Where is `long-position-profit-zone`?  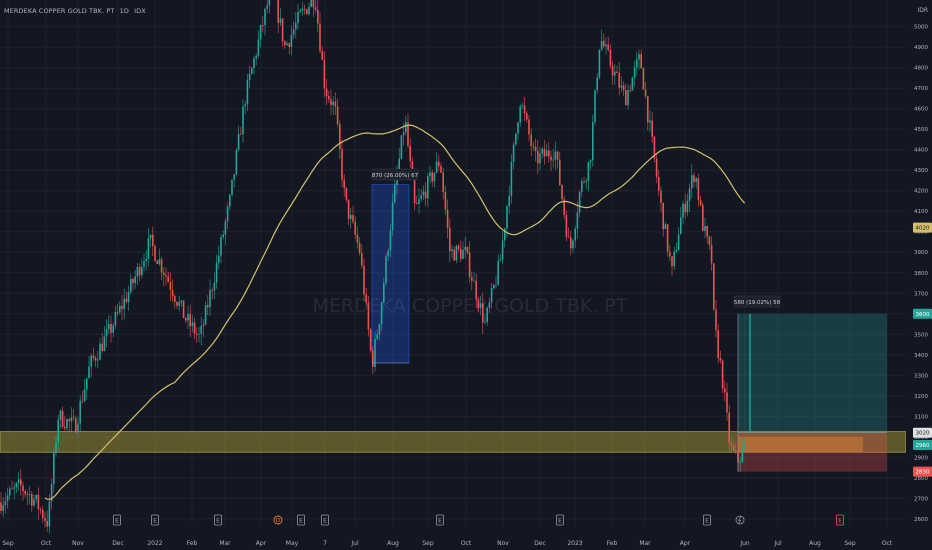 long-position-profit-zone is located at coordinates (812, 373).